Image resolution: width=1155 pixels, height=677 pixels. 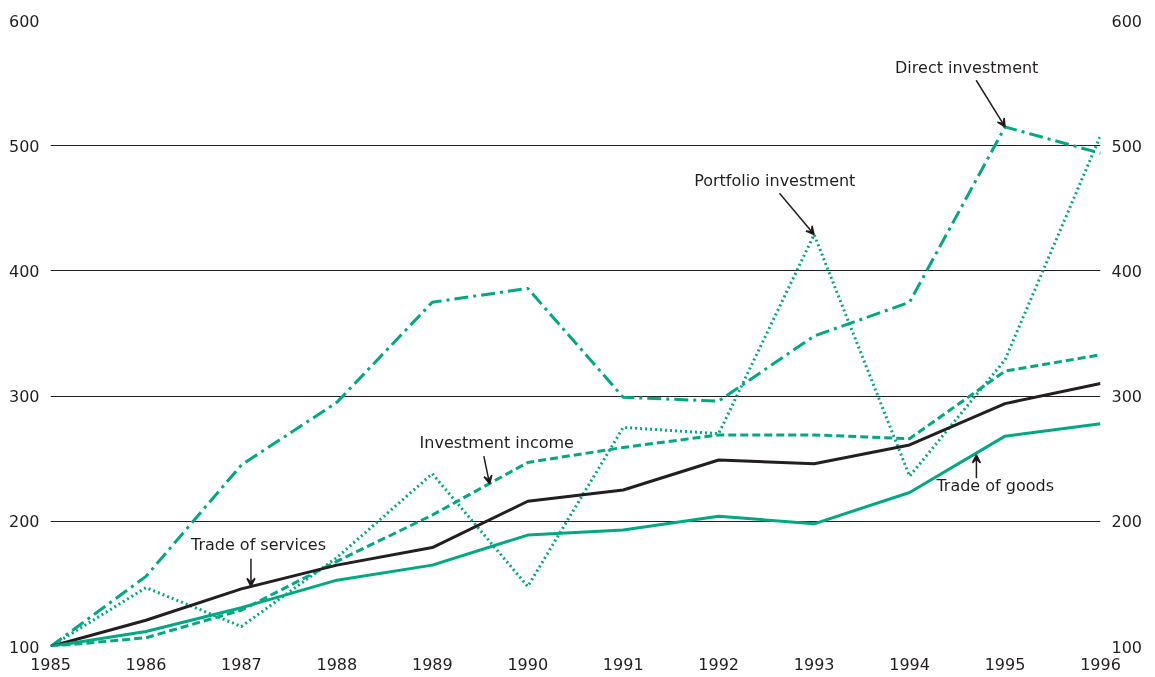 I want to click on x-tick-label: 1985, so click(x=50, y=664).